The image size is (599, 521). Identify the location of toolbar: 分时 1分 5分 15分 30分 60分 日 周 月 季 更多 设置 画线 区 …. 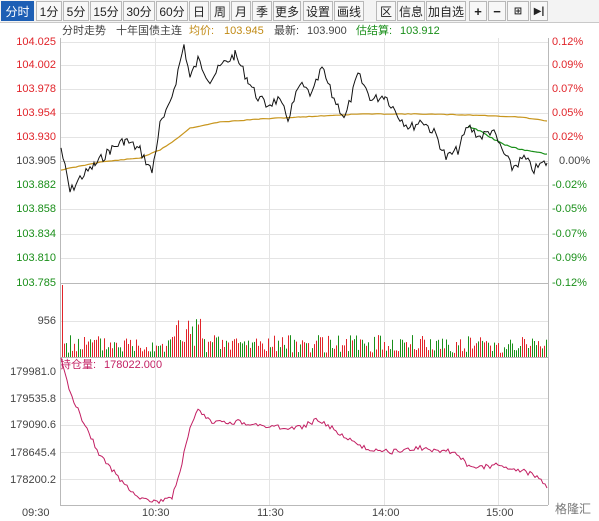
(299, 11).